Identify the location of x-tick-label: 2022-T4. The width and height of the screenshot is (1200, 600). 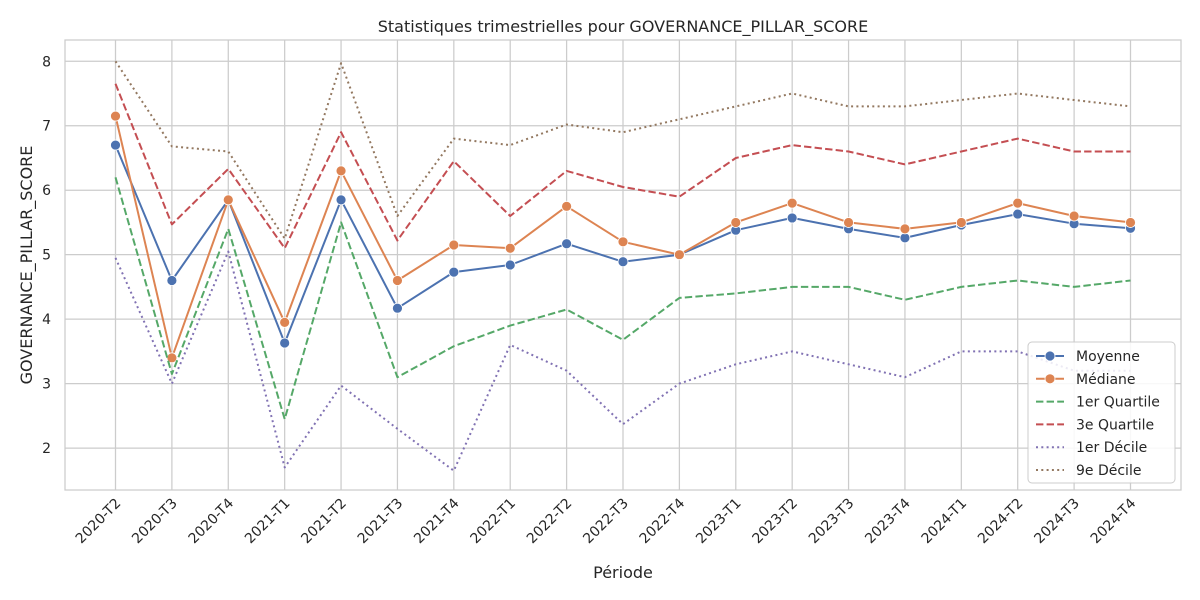
(663, 521).